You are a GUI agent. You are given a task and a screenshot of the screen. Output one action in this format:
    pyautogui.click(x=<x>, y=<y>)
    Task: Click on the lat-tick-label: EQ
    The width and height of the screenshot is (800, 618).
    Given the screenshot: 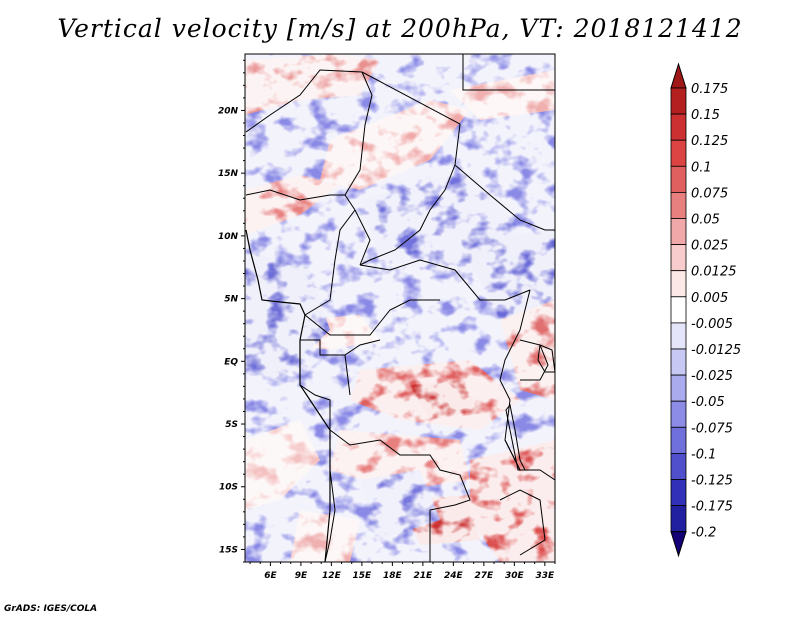 What is the action you would take?
    pyautogui.click(x=231, y=362)
    